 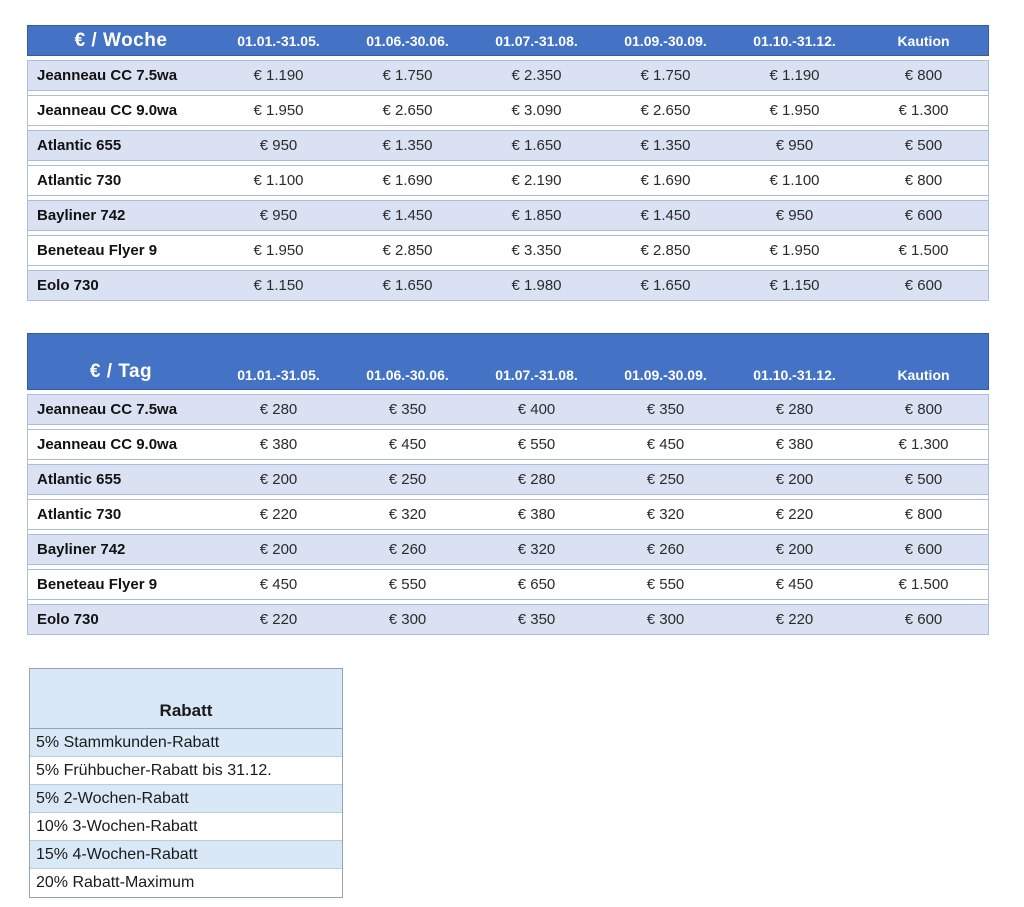 I want to click on price-cell: € 1.500, so click(x=923, y=250).